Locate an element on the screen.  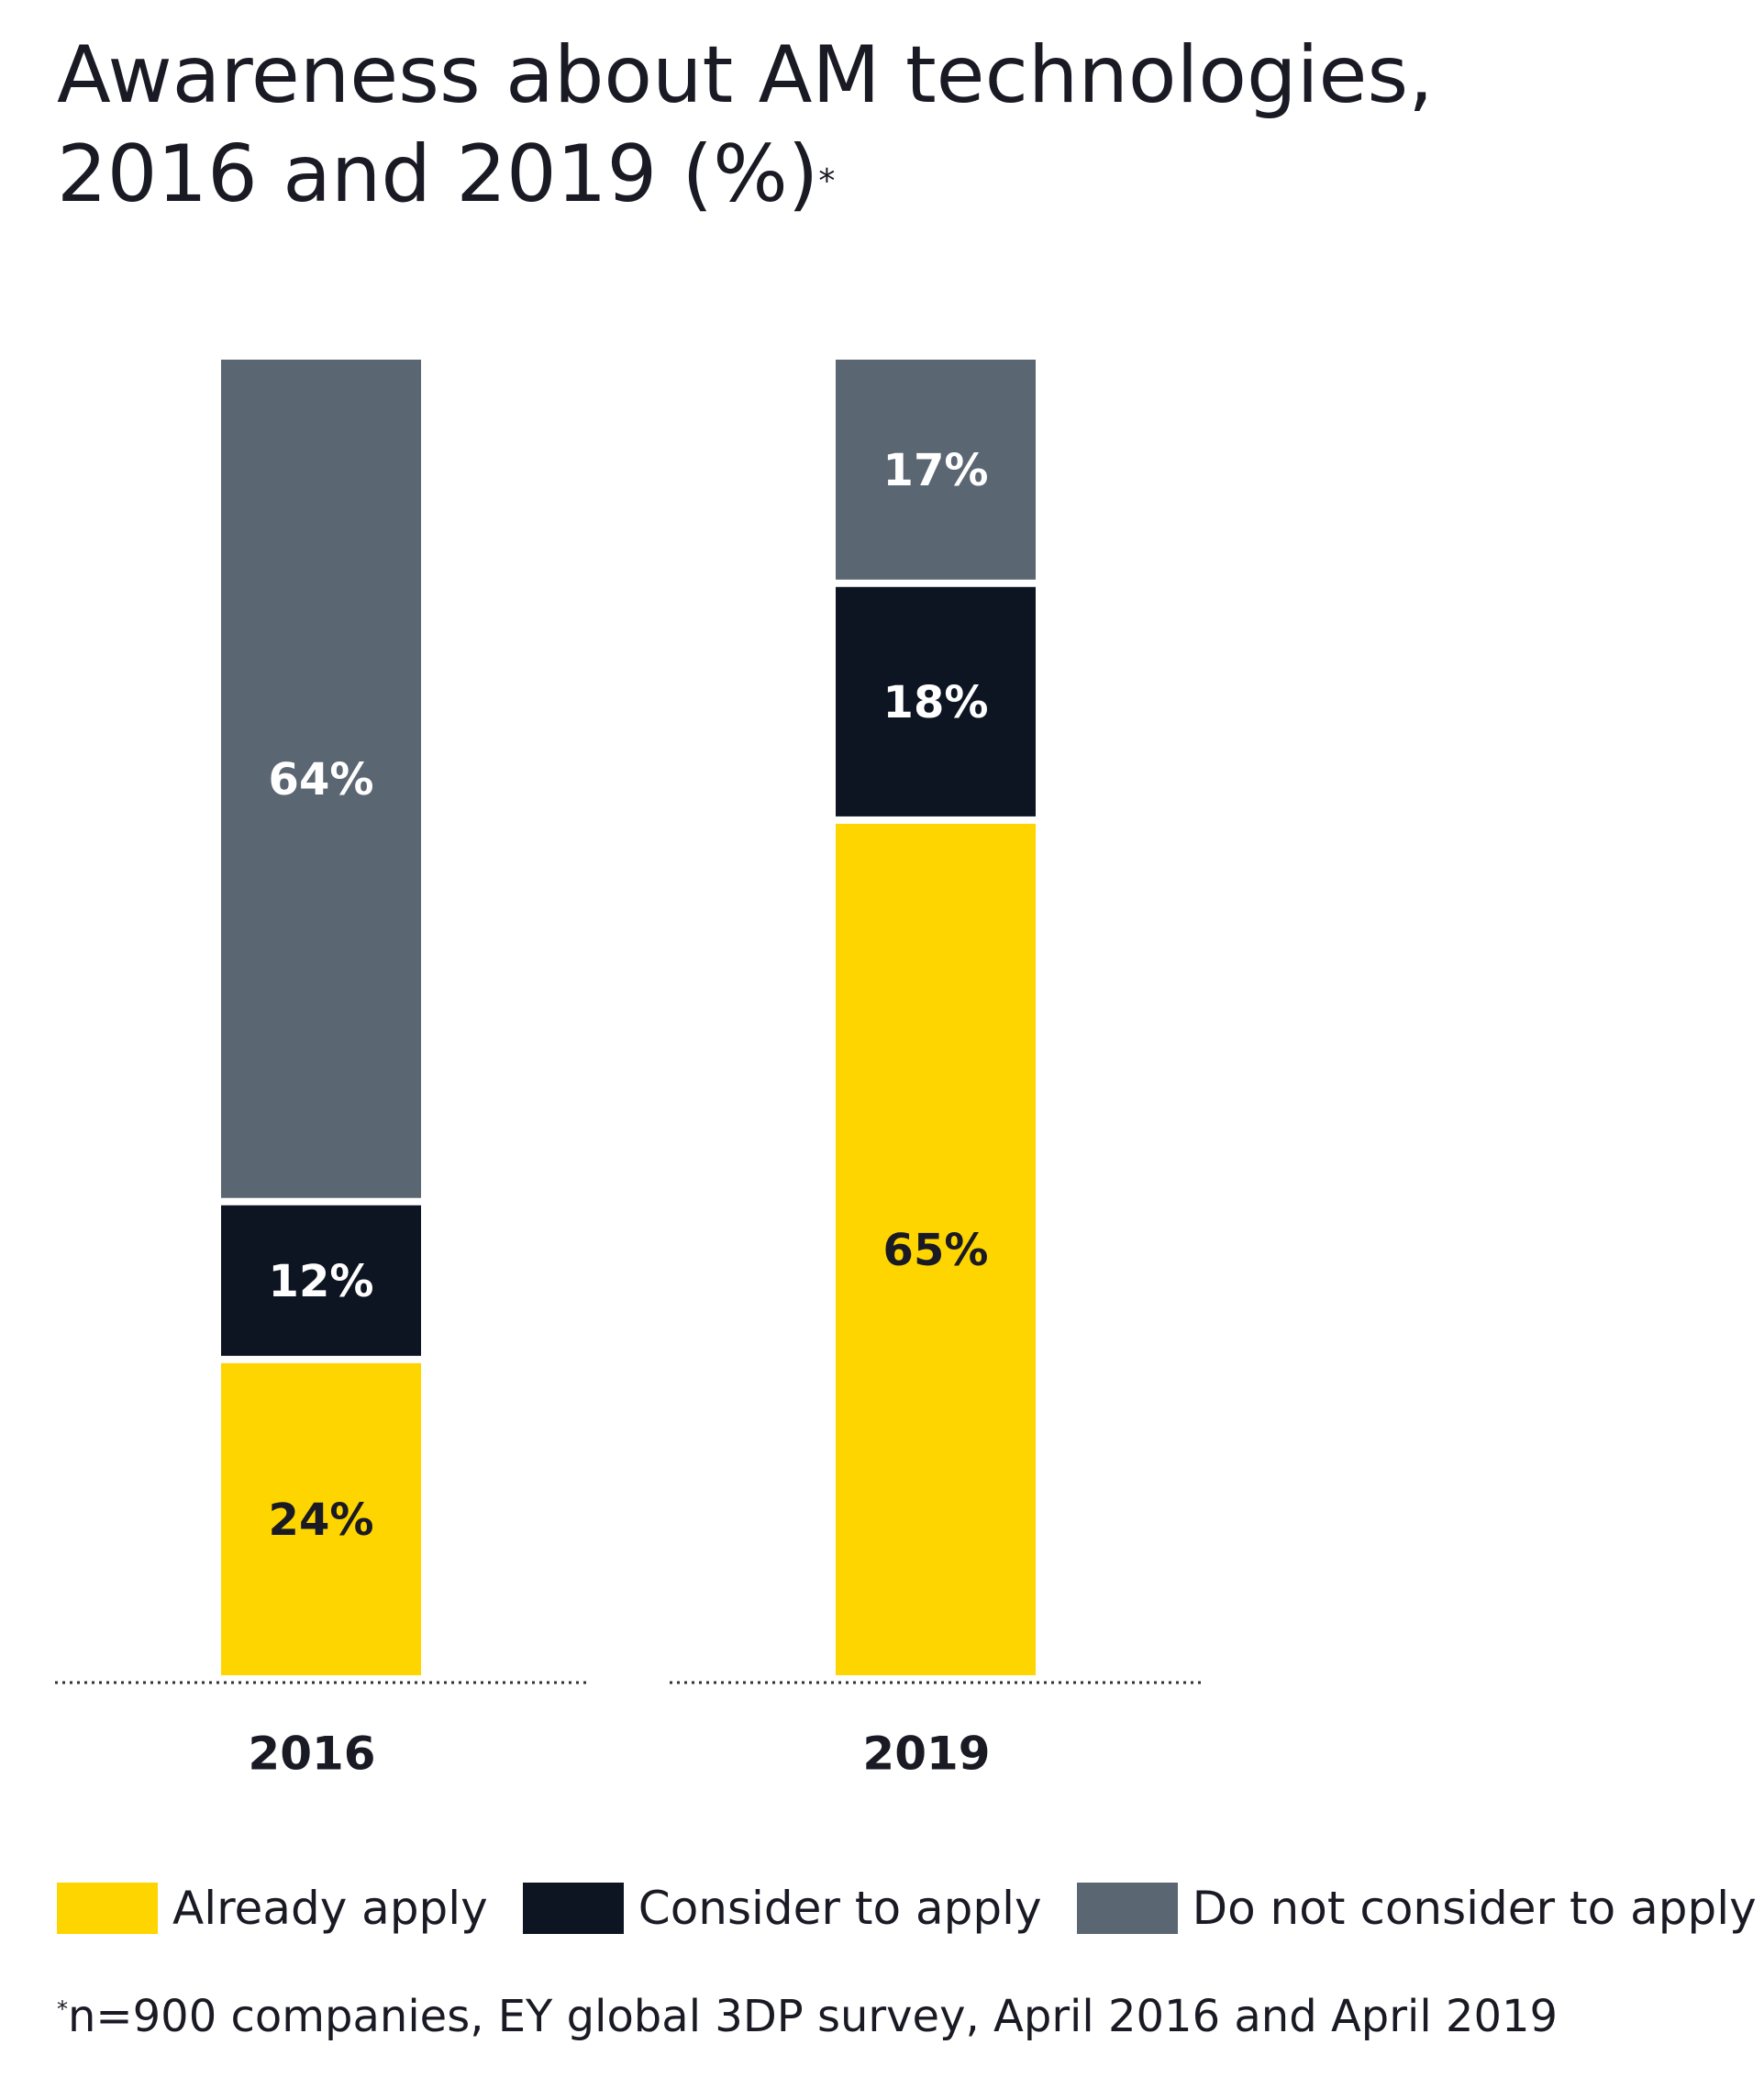
data-label-2019-consider-to-apply: 18% is located at coordinates (936, 702).